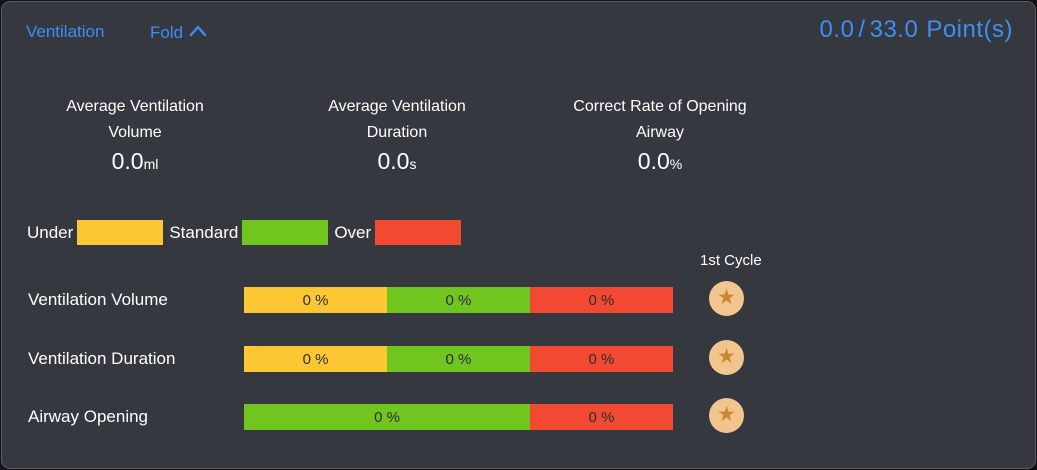 The height and width of the screenshot is (470, 1037). Describe the element at coordinates (195, 32) in the screenshot. I see `chevron-up-icon` at that location.